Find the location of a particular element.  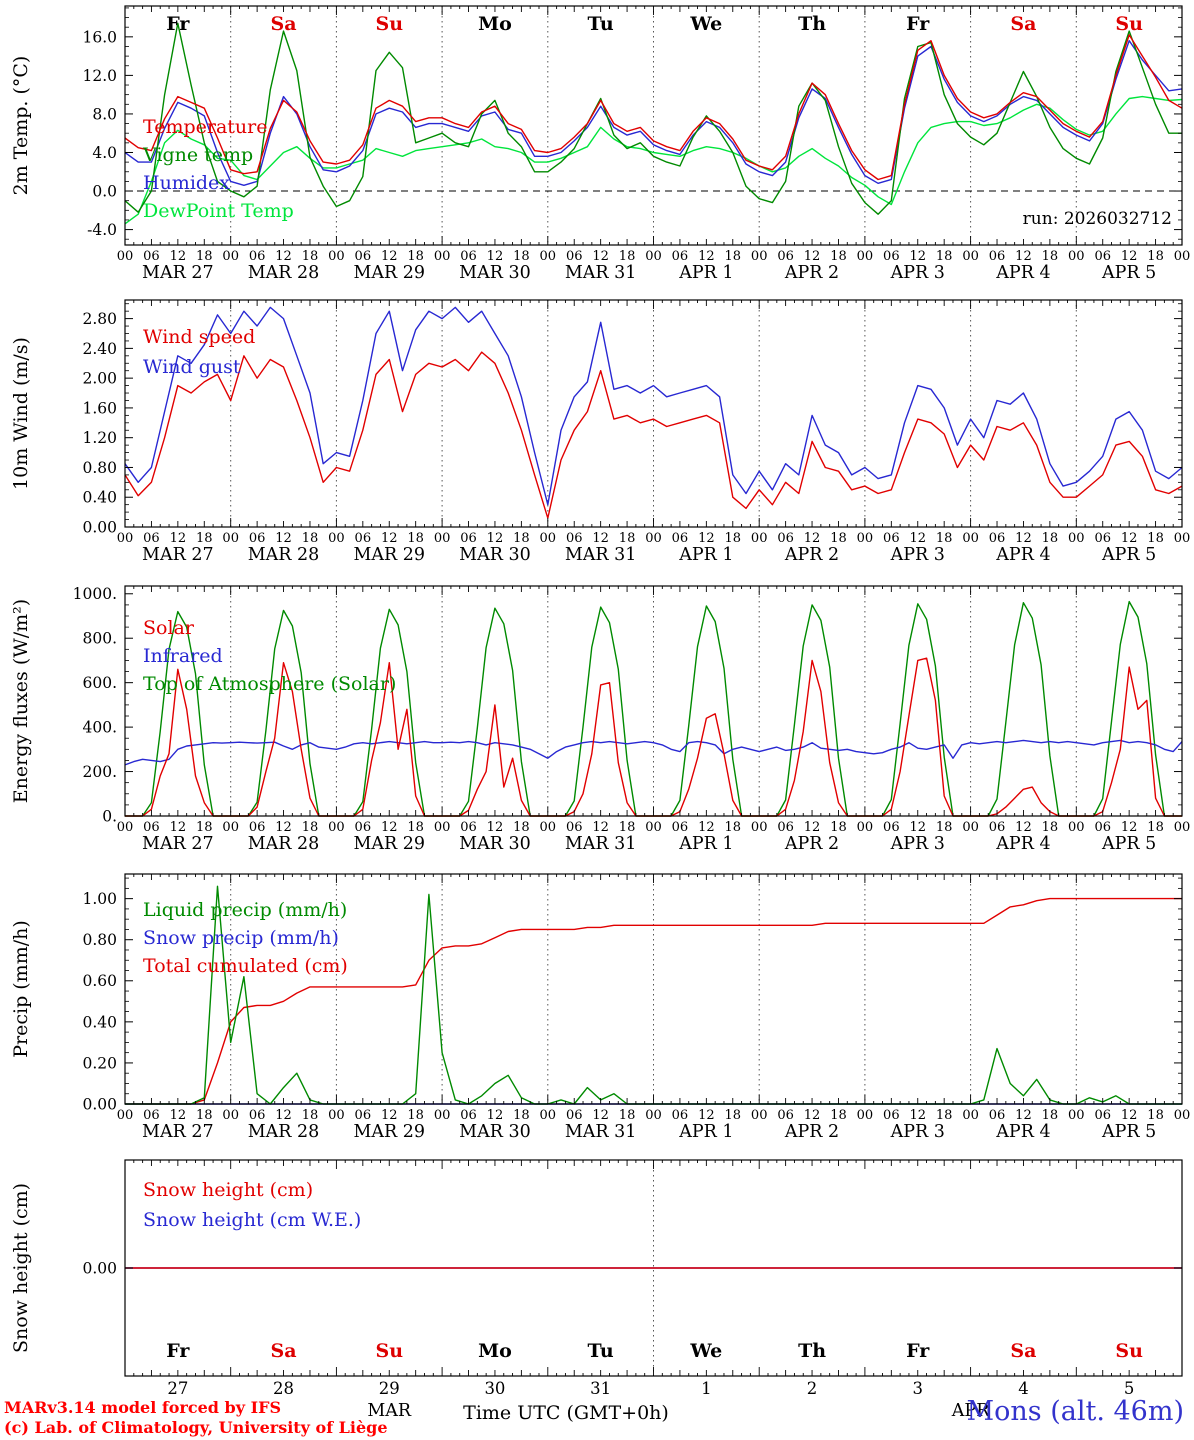

day-name-label: Su is located at coordinates (389, 24).